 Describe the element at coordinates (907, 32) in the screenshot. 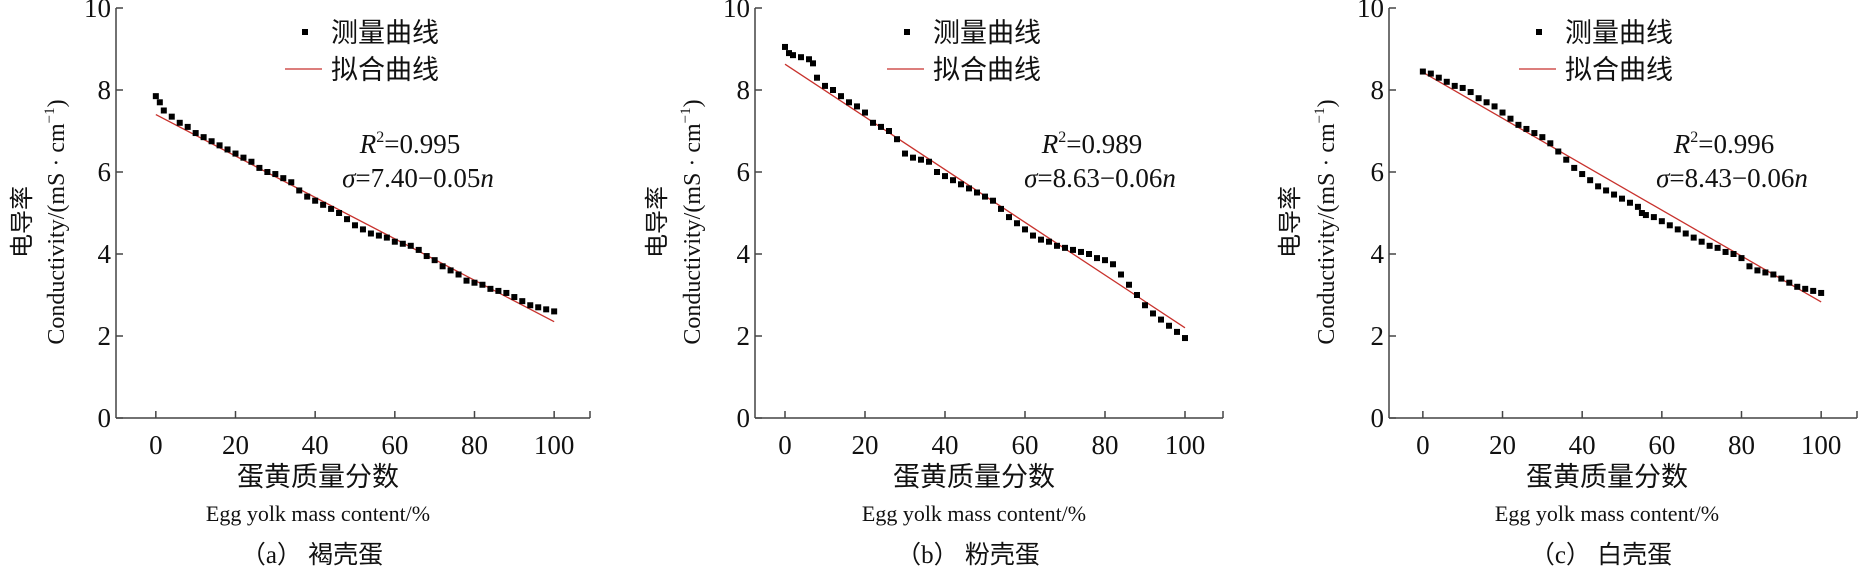

I see `legend-marker-measured` at that location.